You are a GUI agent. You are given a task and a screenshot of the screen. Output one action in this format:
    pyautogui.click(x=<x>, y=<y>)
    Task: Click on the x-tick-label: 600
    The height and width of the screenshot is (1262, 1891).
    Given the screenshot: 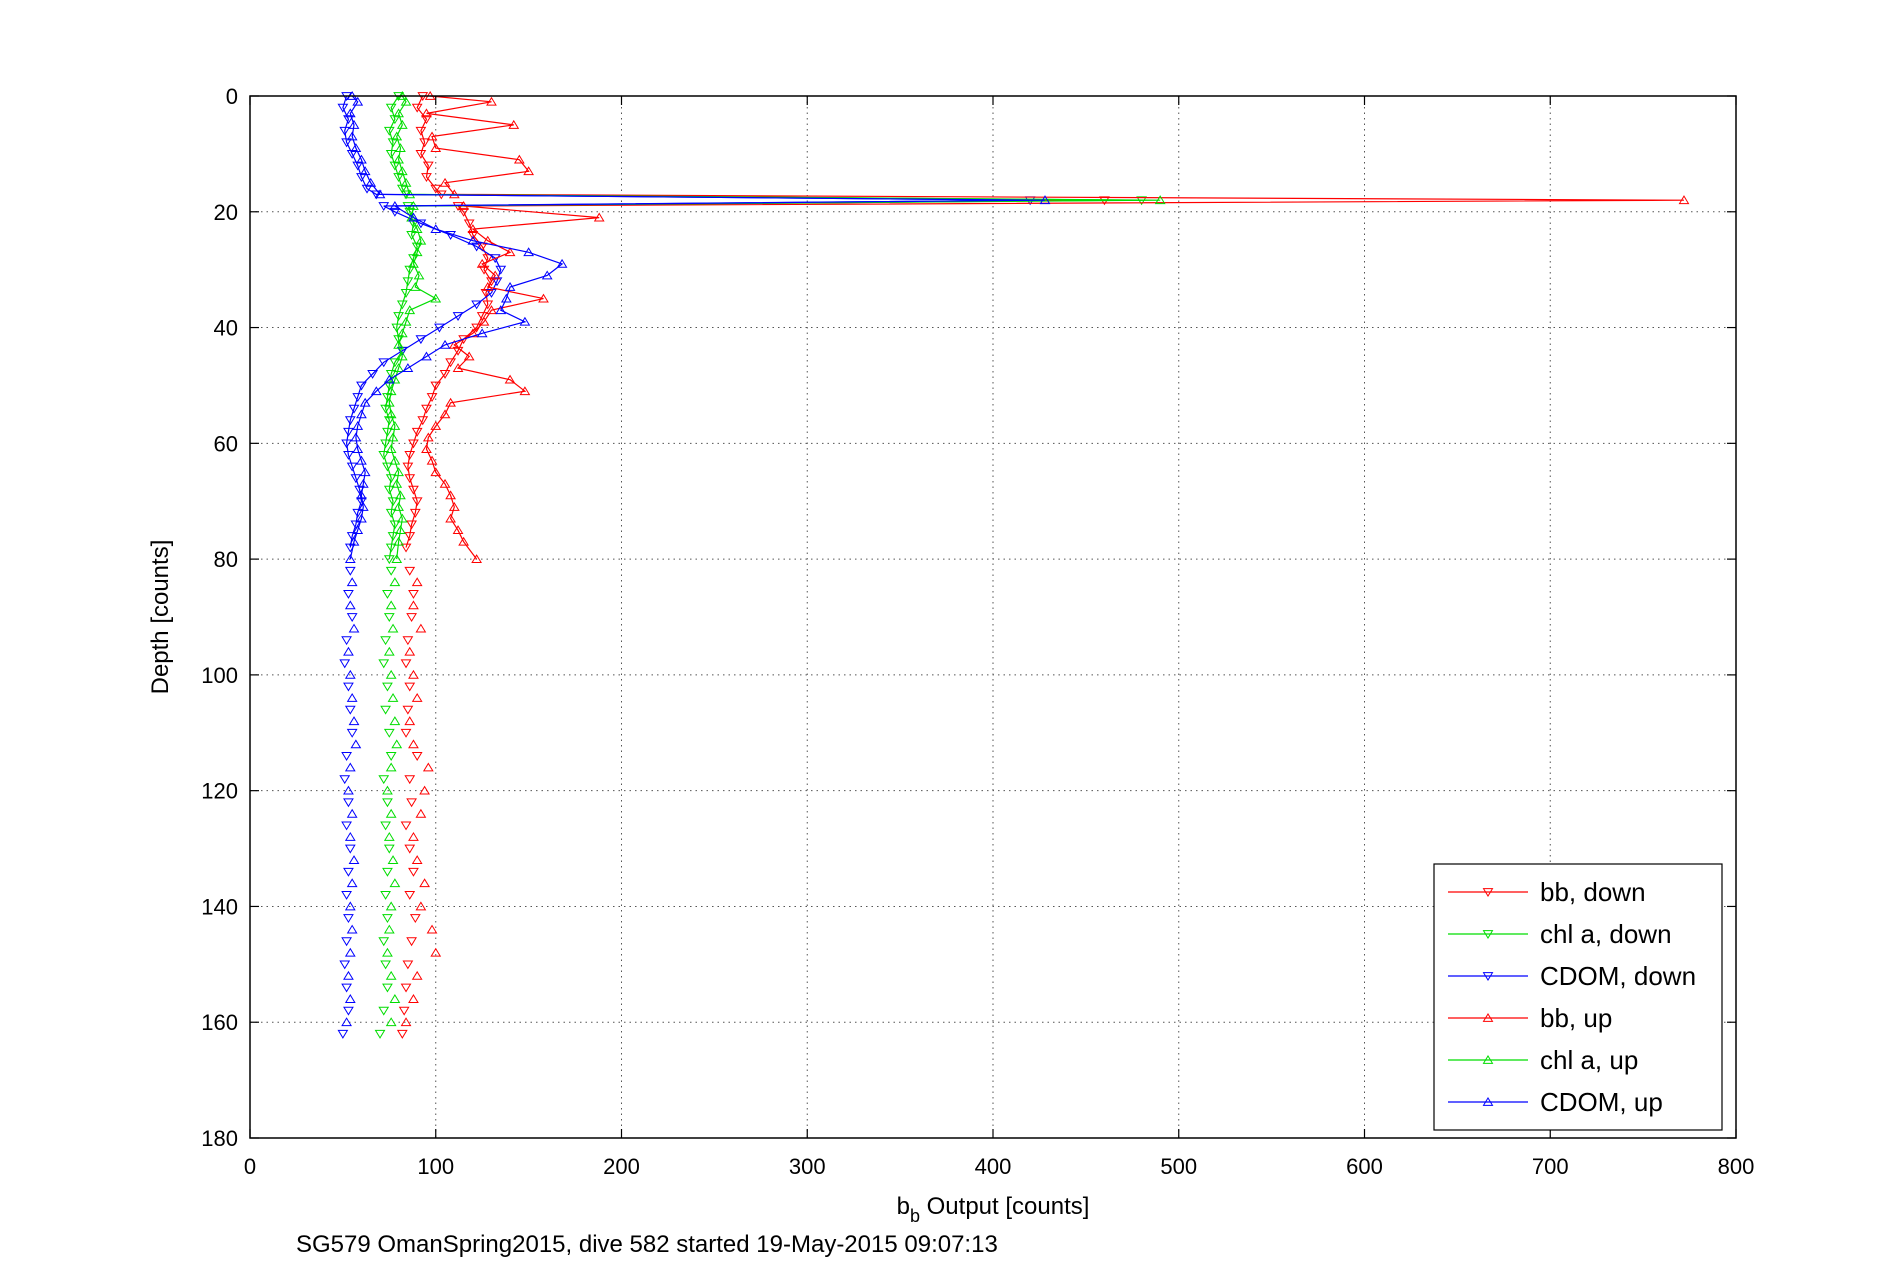 What is the action you would take?
    pyautogui.click(x=1364, y=1166)
    